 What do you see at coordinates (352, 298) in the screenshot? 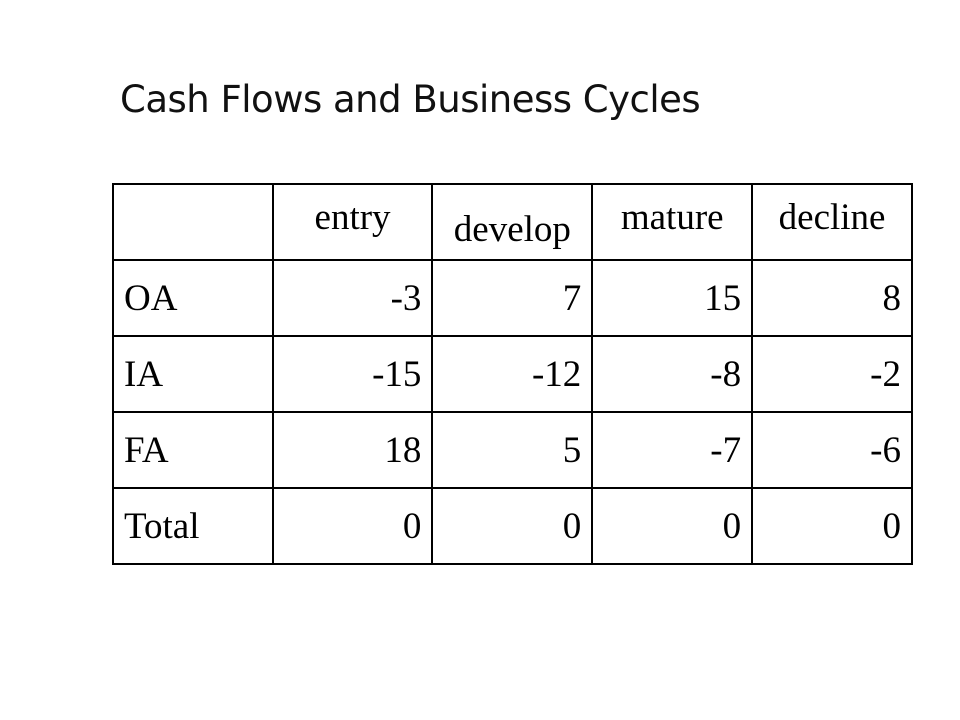
I see `table-cell: -3` at bounding box center [352, 298].